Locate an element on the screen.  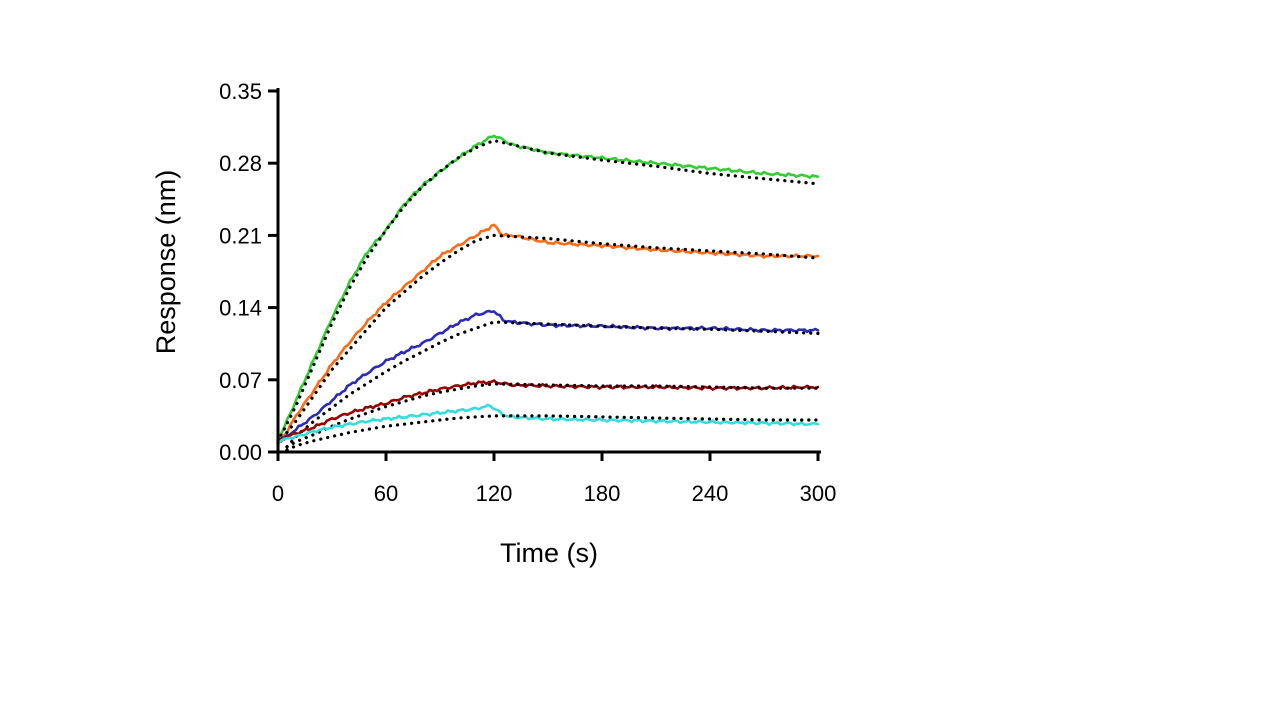
y-tick-label: 0.35 is located at coordinates (240, 91).